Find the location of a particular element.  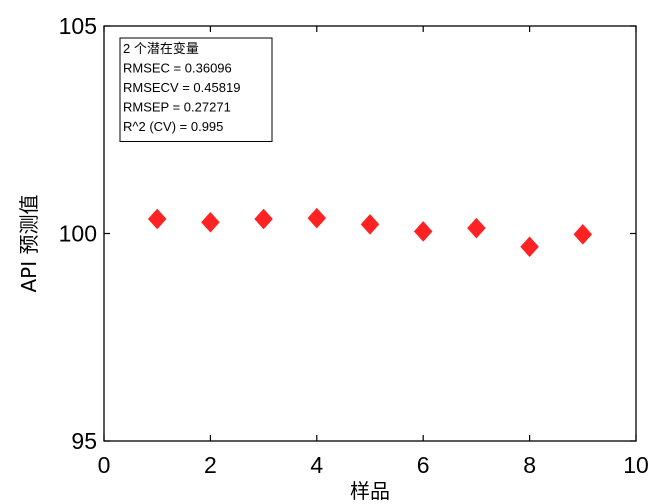

data-points is located at coordinates (370, 232).